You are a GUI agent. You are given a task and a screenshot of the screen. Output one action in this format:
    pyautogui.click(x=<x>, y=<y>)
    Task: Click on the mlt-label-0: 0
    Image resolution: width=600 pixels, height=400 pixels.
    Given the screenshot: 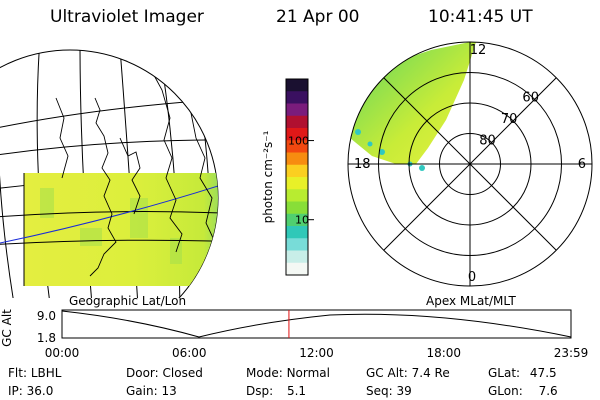 What is the action you would take?
    pyautogui.click(x=472, y=277)
    